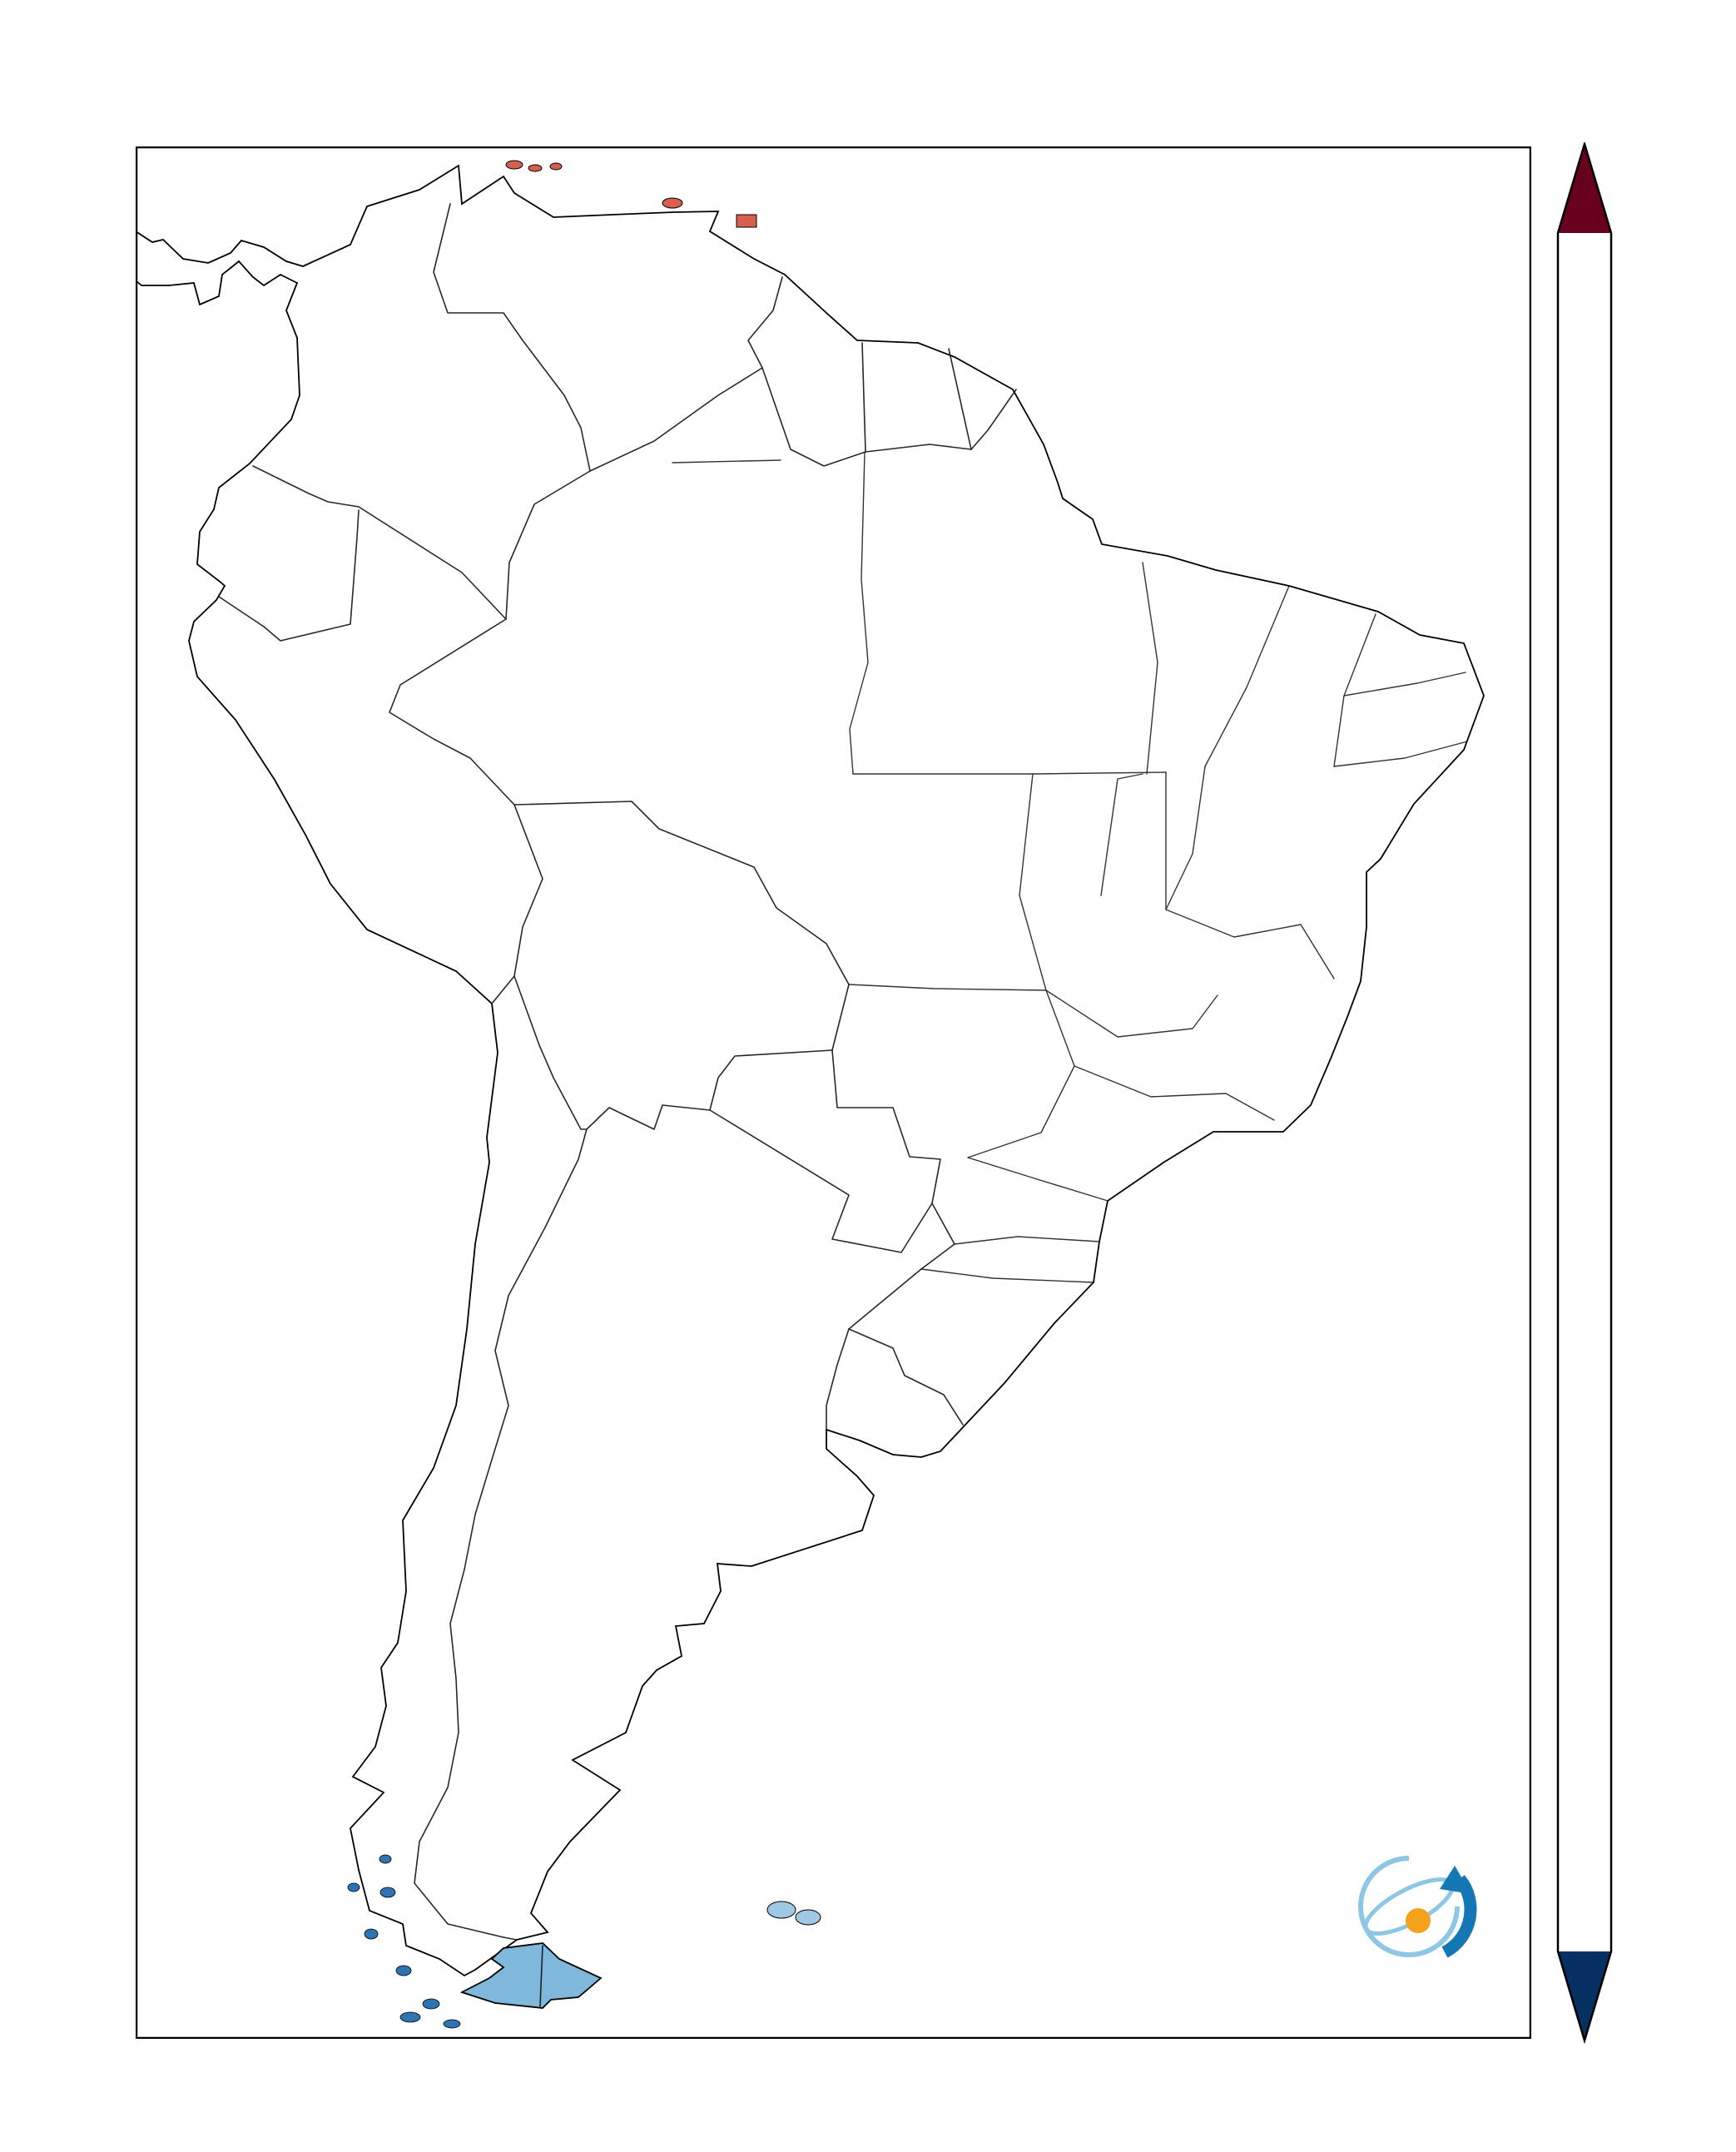 This screenshot has width=1736, height=2152. I want to click on cool-patch-brazil-highlands, so click(1192, 1003).